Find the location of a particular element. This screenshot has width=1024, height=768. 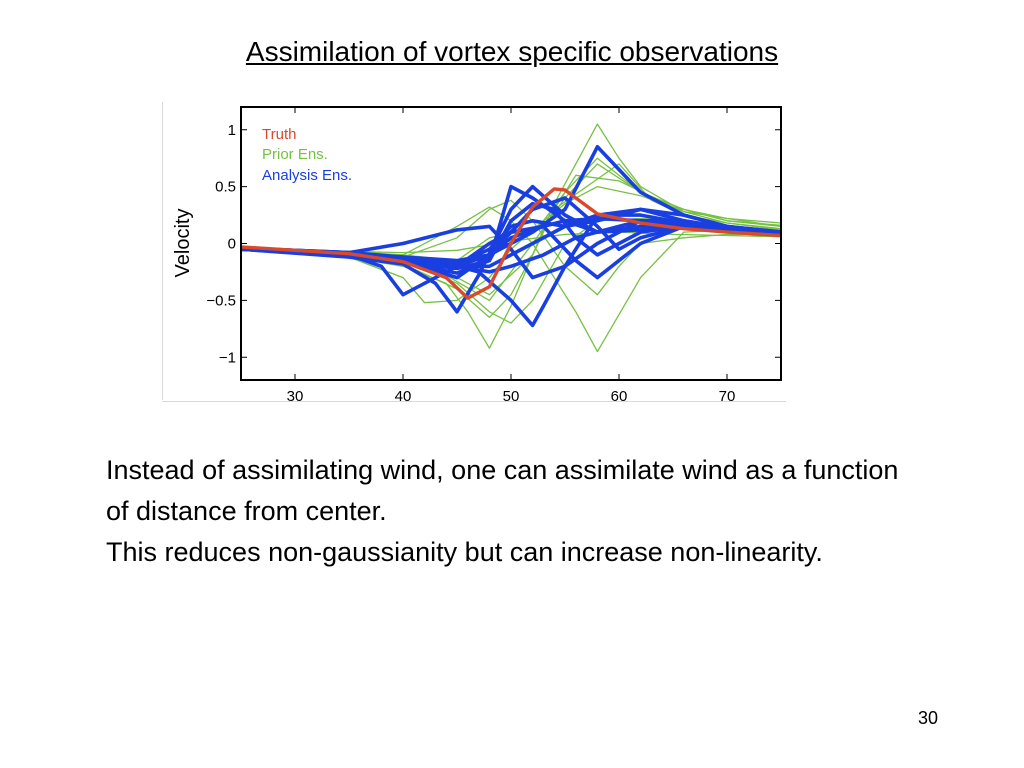

y-tick-label: 1 is located at coordinates (232, 130).